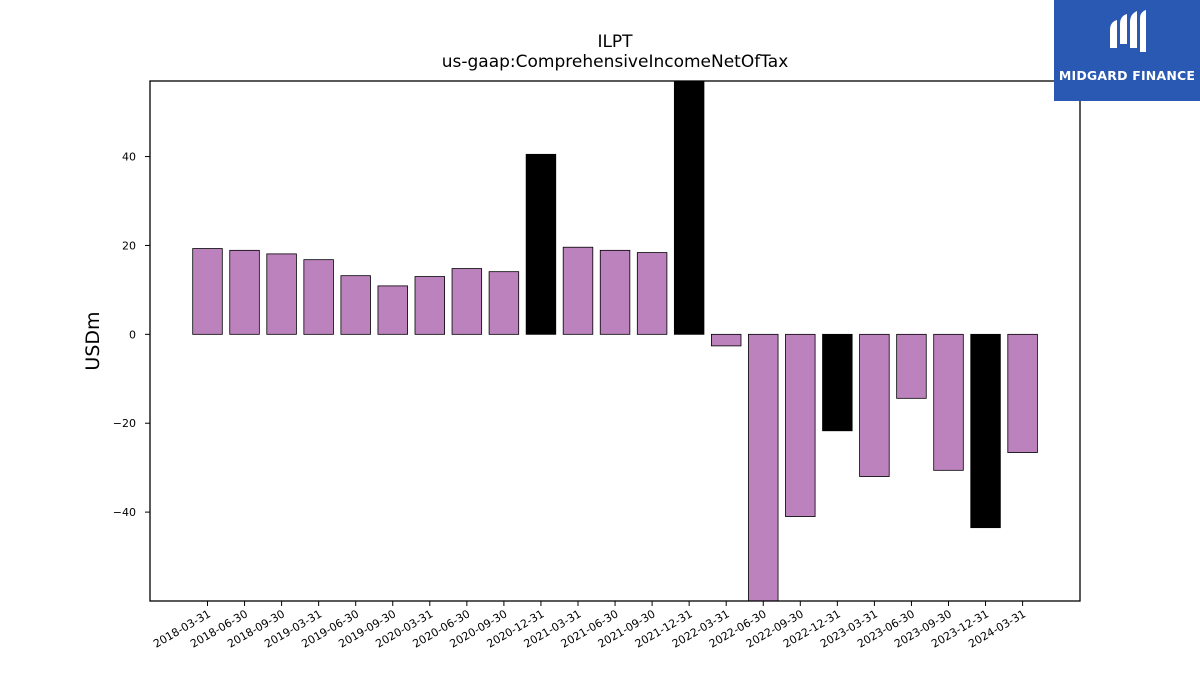 This screenshot has width=1200, height=675. What do you see at coordinates (132, 334) in the screenshot?
I see `y-tick-label: 0` at bounding box center [132, 334].